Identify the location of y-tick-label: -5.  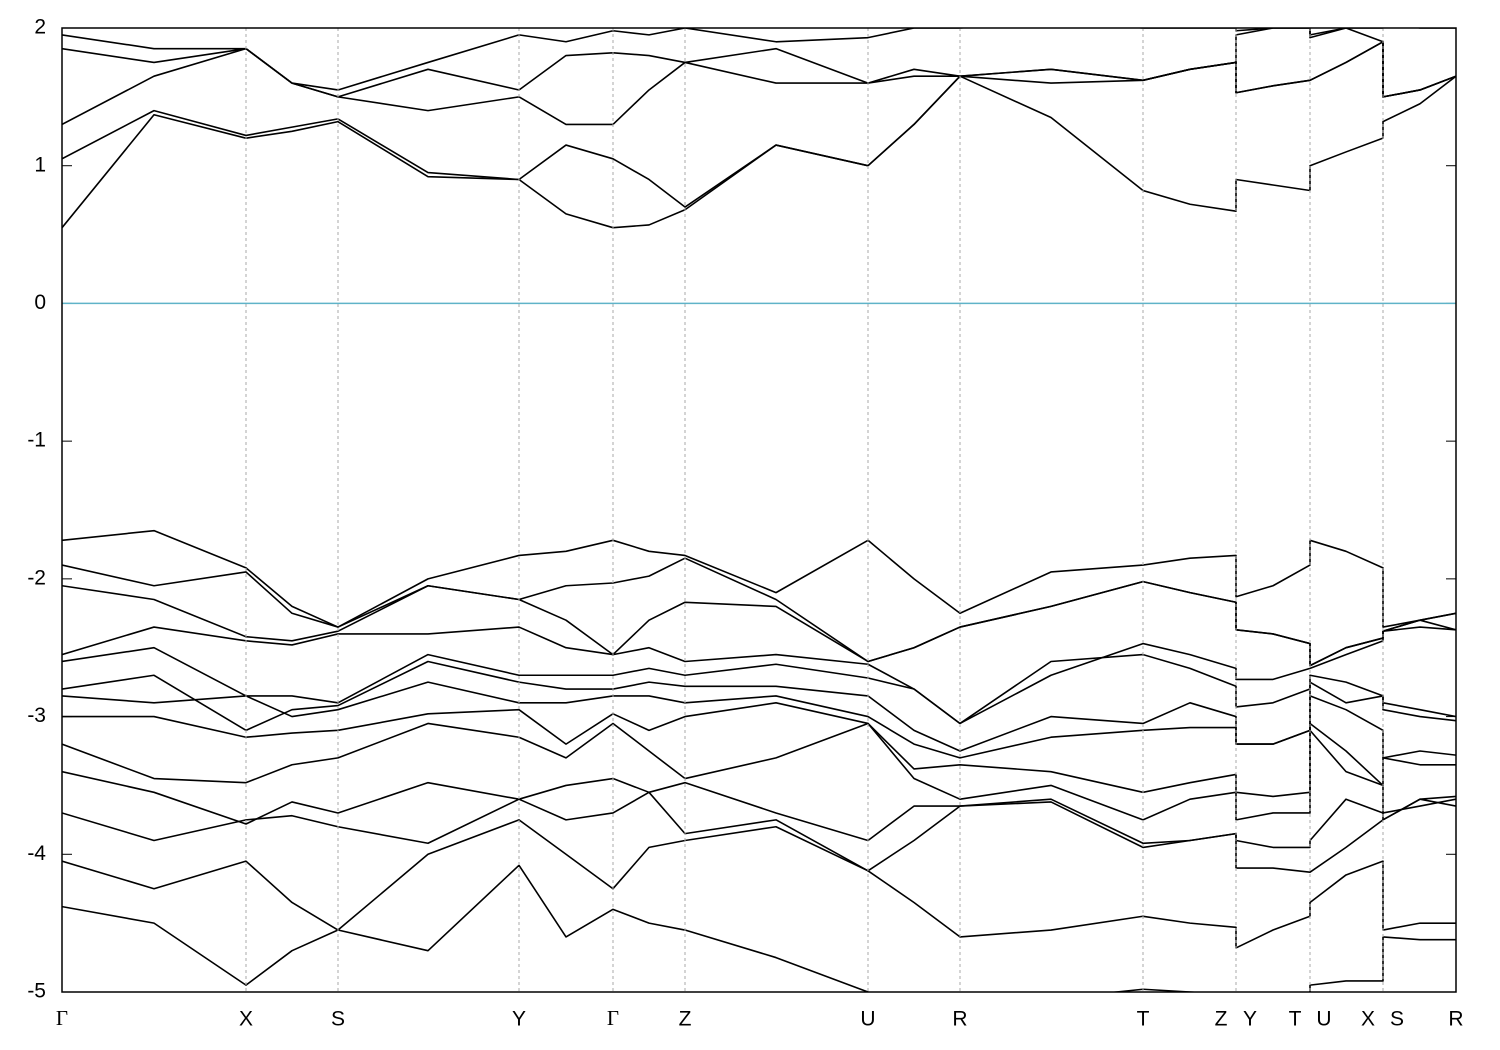
(36, 991).